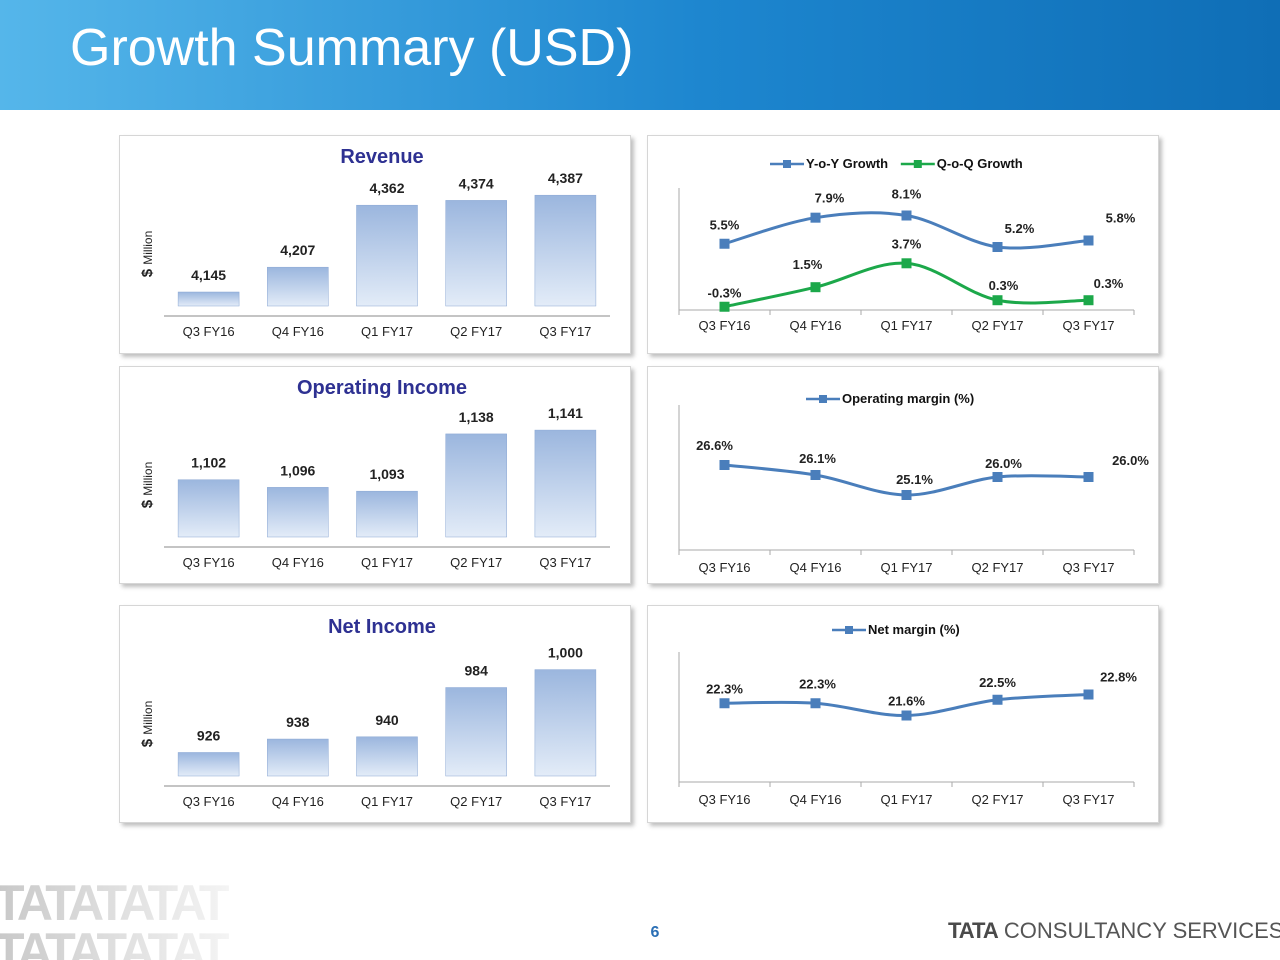 The image size is (1280, 960). What do you see at coordinates (817, 458) in the screenshot?
I see `data-label: 26.1%` at bounding box center [817, 458].